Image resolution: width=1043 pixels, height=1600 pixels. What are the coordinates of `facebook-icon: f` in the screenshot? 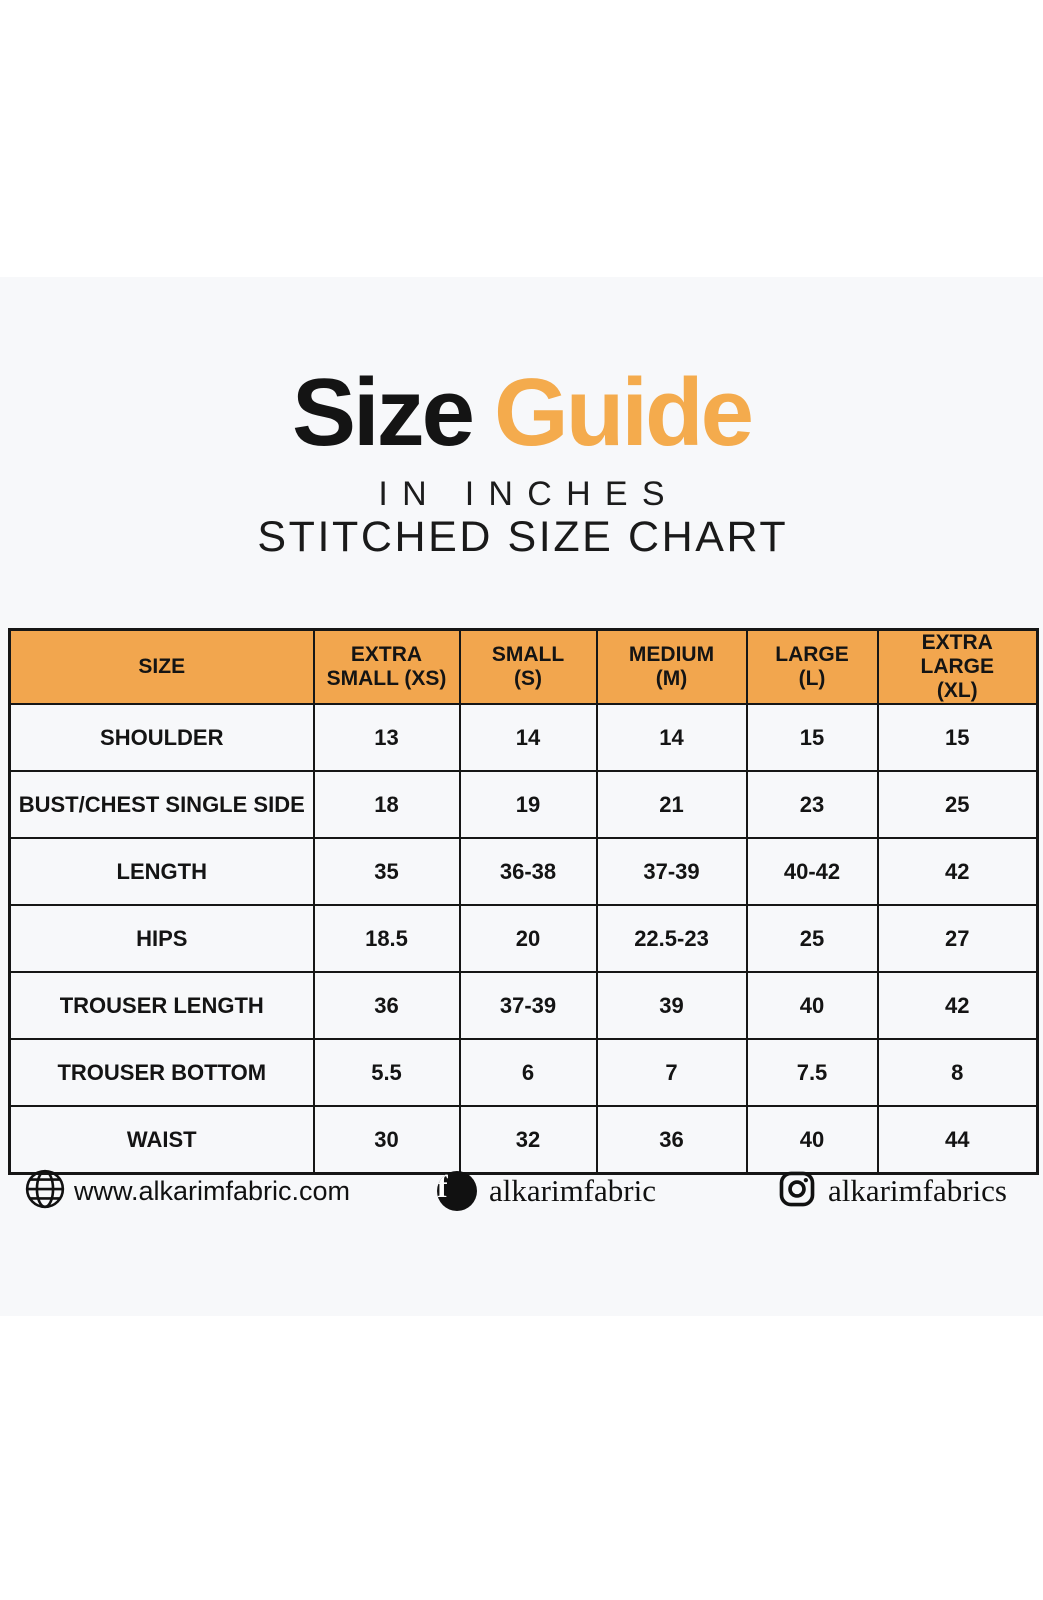 It's located at (457, 1191).